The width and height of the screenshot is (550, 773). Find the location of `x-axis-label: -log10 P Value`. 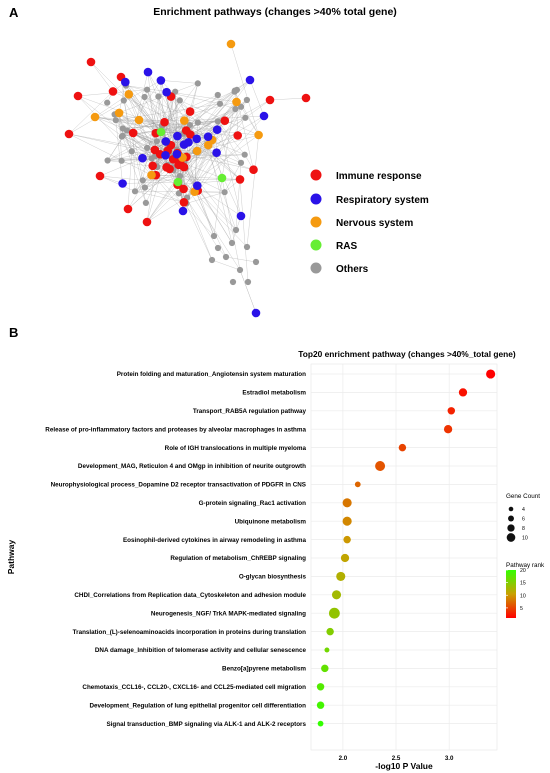

x-axis-label: -log10 P Value is located at coordinates (404, 766).